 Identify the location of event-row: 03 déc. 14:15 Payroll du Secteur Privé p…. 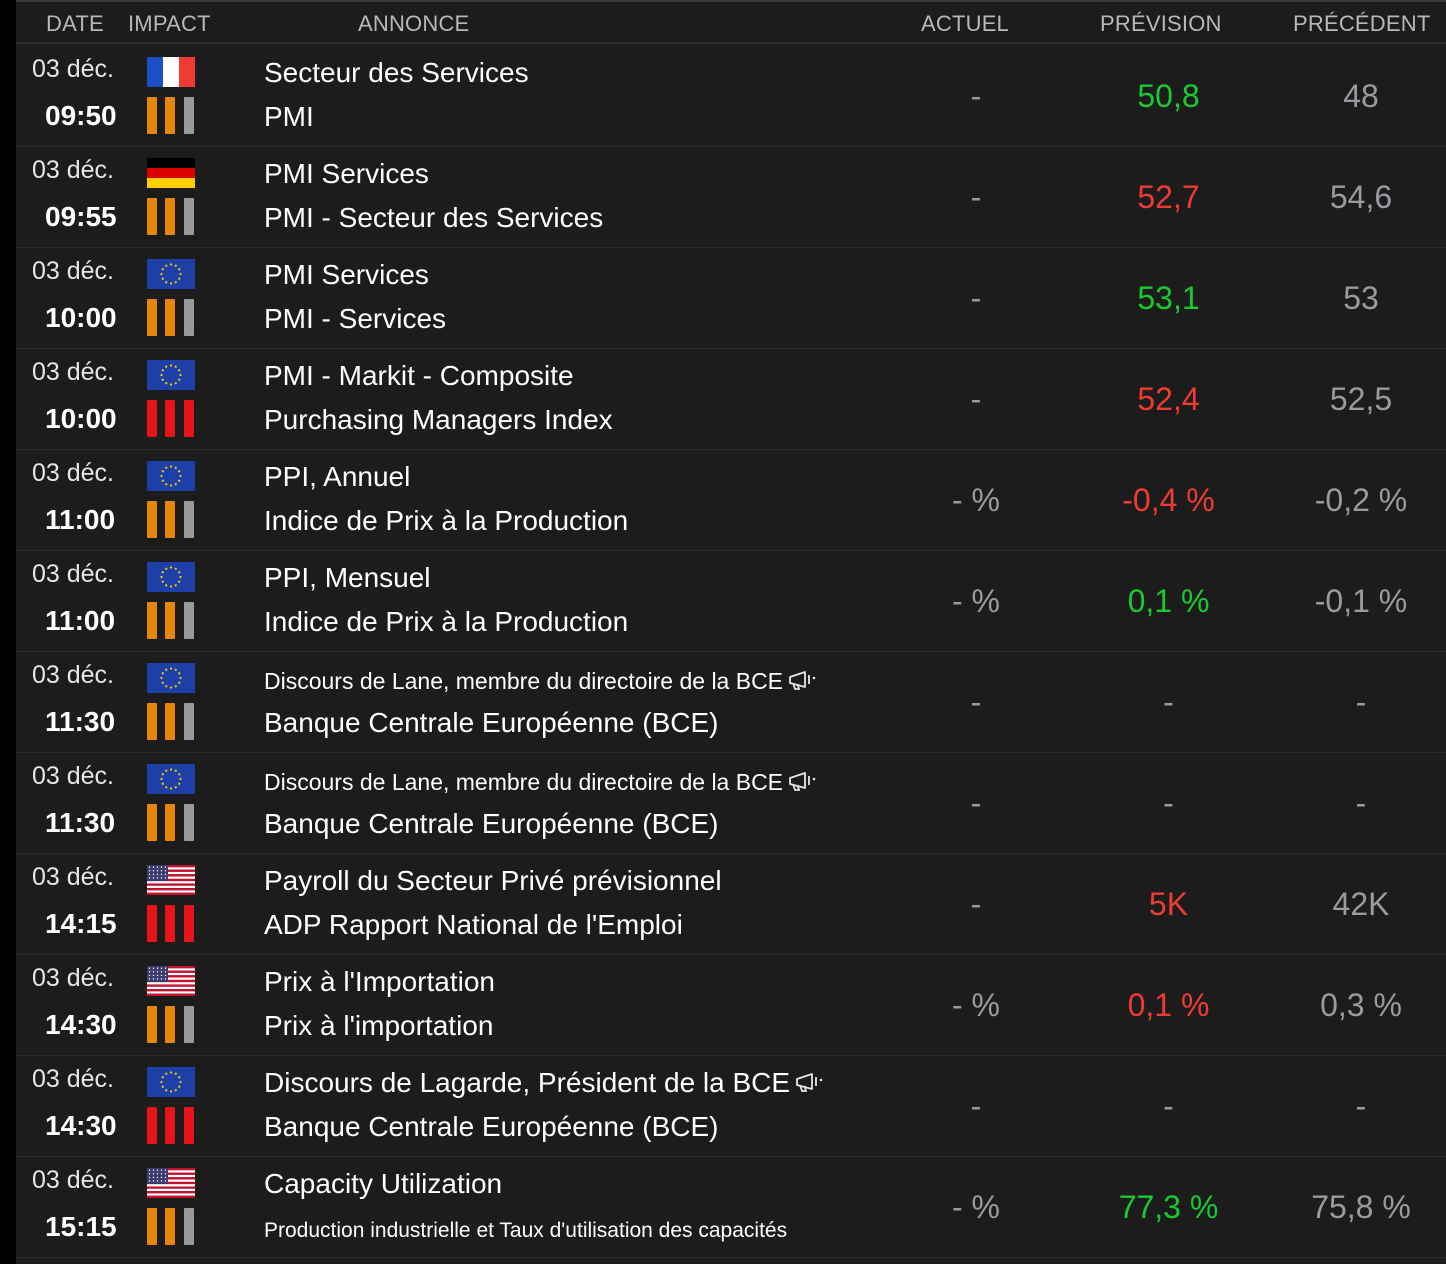
(731, 904).